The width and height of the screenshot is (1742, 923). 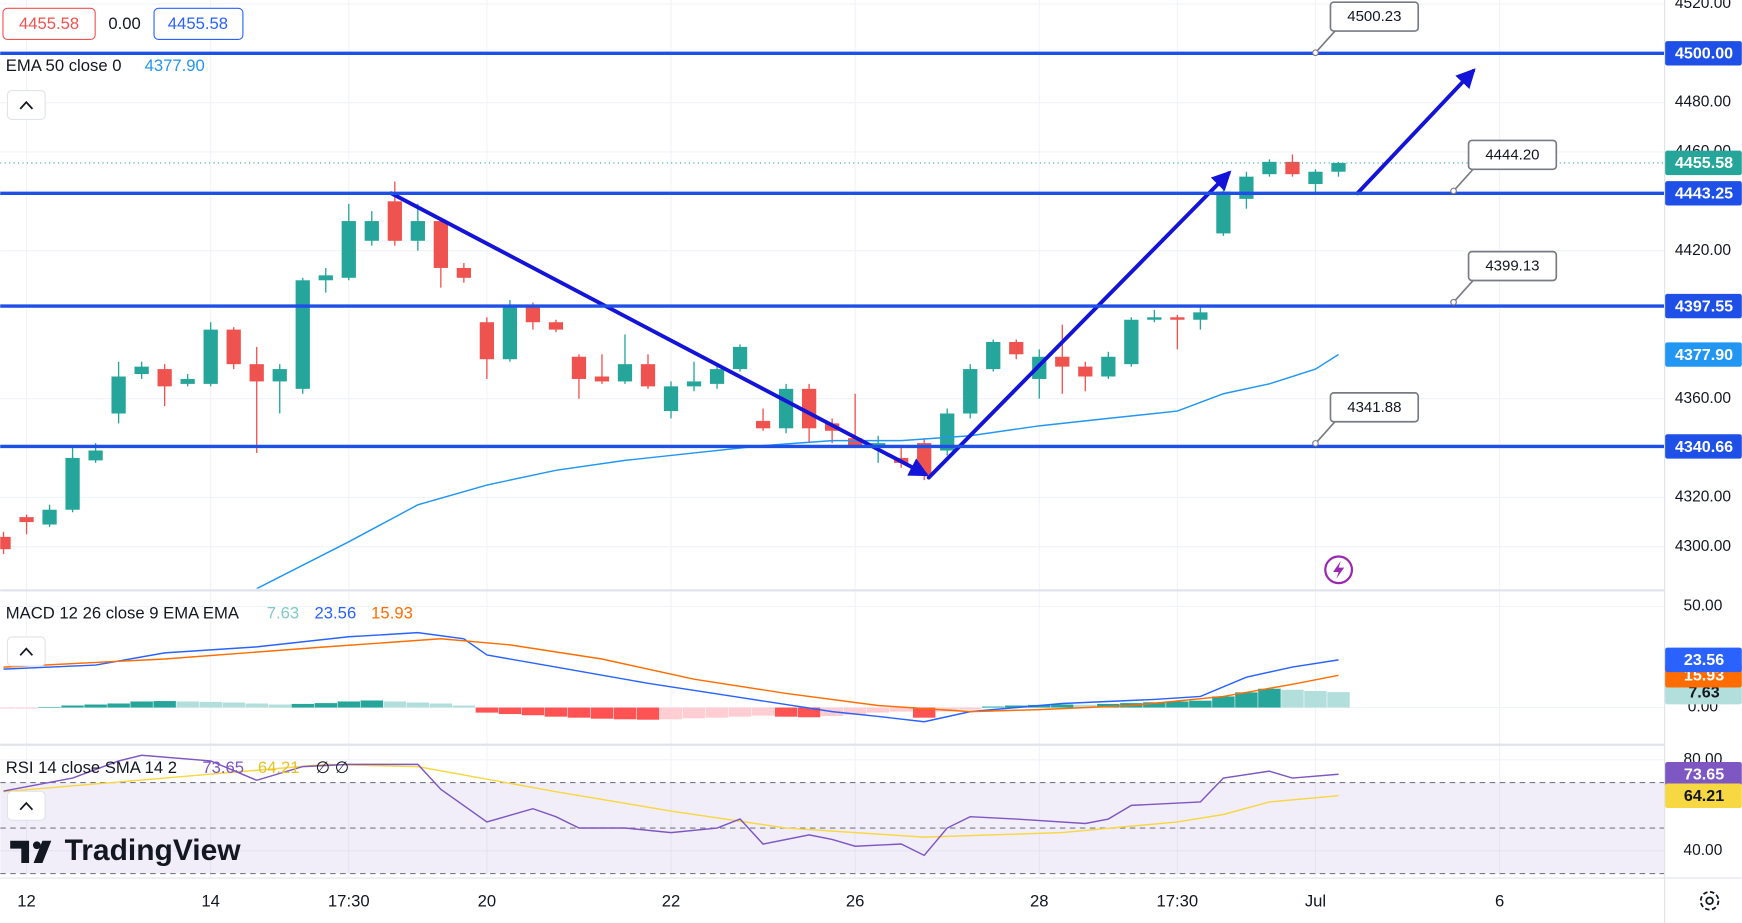 I want to click on y-tick-label: 4480.00, so click(x=1703, y=102).